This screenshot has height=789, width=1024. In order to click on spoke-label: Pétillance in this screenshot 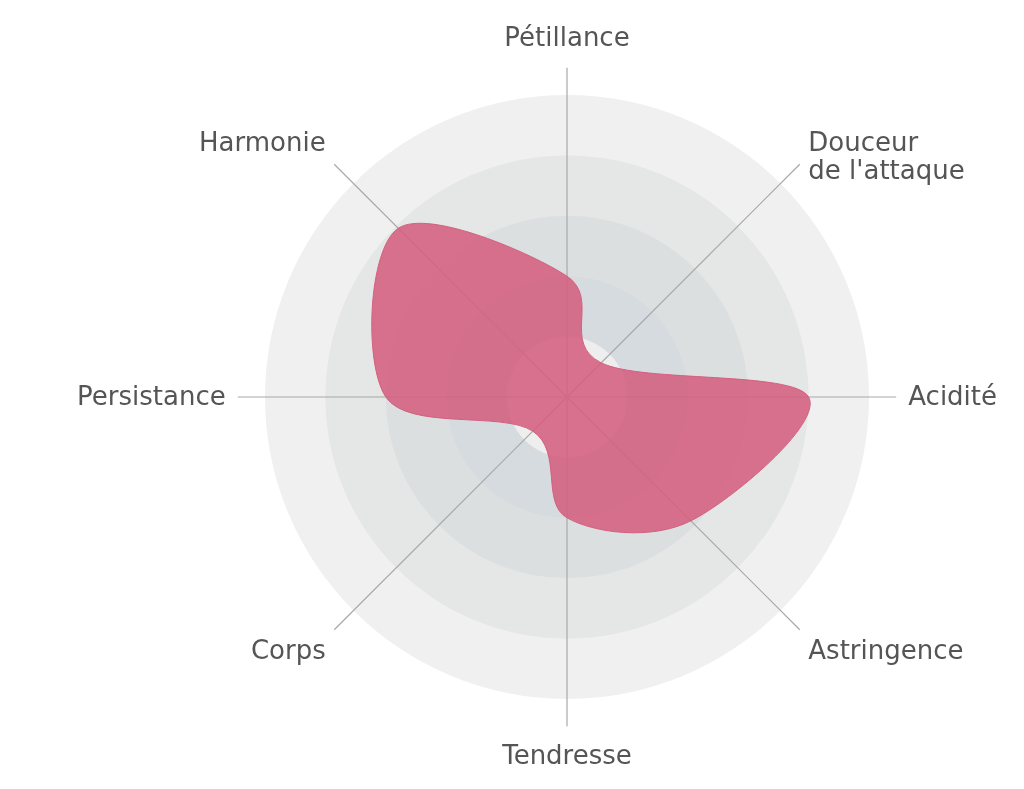, I will do `click(567, 36)`.